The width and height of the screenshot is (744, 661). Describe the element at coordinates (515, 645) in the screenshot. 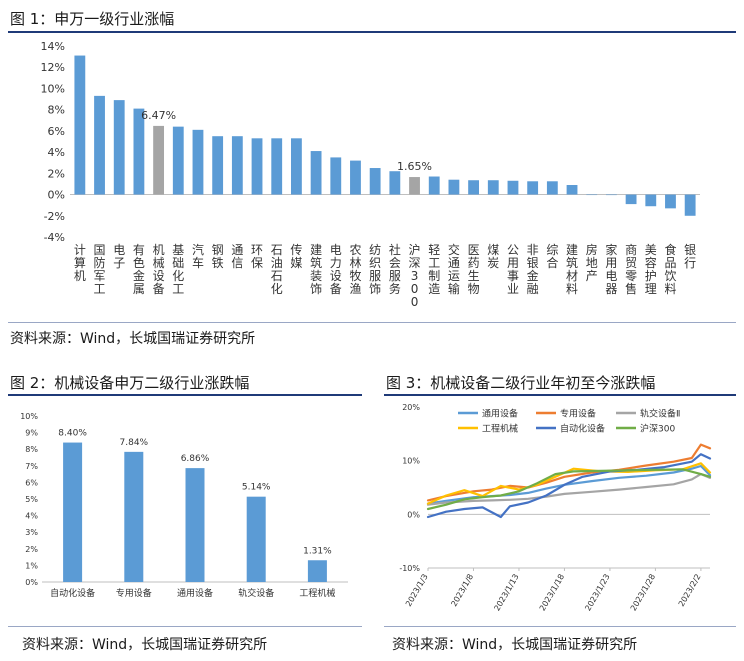

I see `figure-3-source: 资料来源：Wind，长城国瑞证券研究所` at that location.